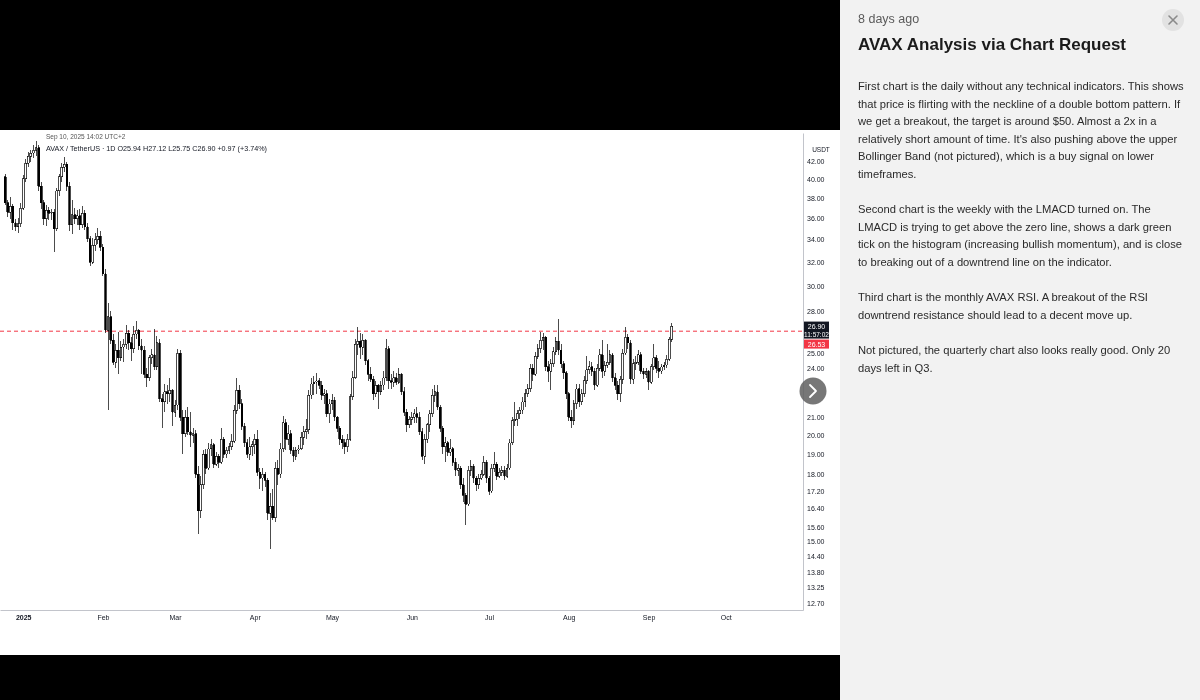 Image resolution: width=1200 pixels, height=700 pixels. What do you see at coordinates (992, 45) in the screenshot?
I see `text: AVAX Analysis via Chart Request` at bounding box center [992, 45].